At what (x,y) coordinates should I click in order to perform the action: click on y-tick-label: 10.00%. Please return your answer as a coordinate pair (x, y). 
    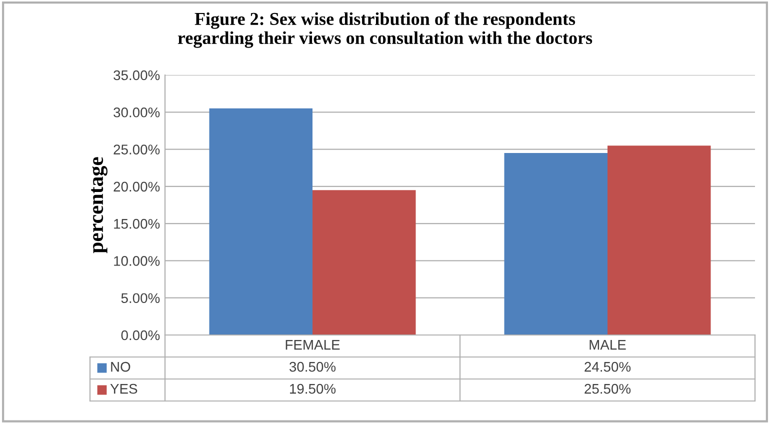
    Looking at the image, I should click on (137, 261).